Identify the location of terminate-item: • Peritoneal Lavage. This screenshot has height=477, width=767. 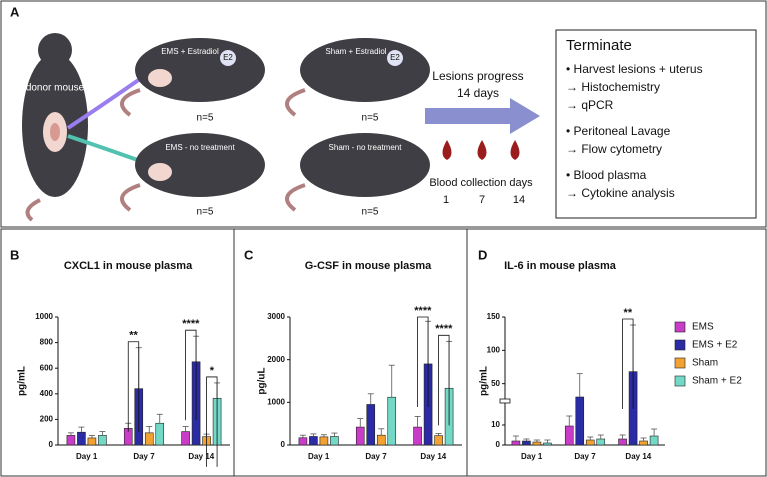
(618, 131).